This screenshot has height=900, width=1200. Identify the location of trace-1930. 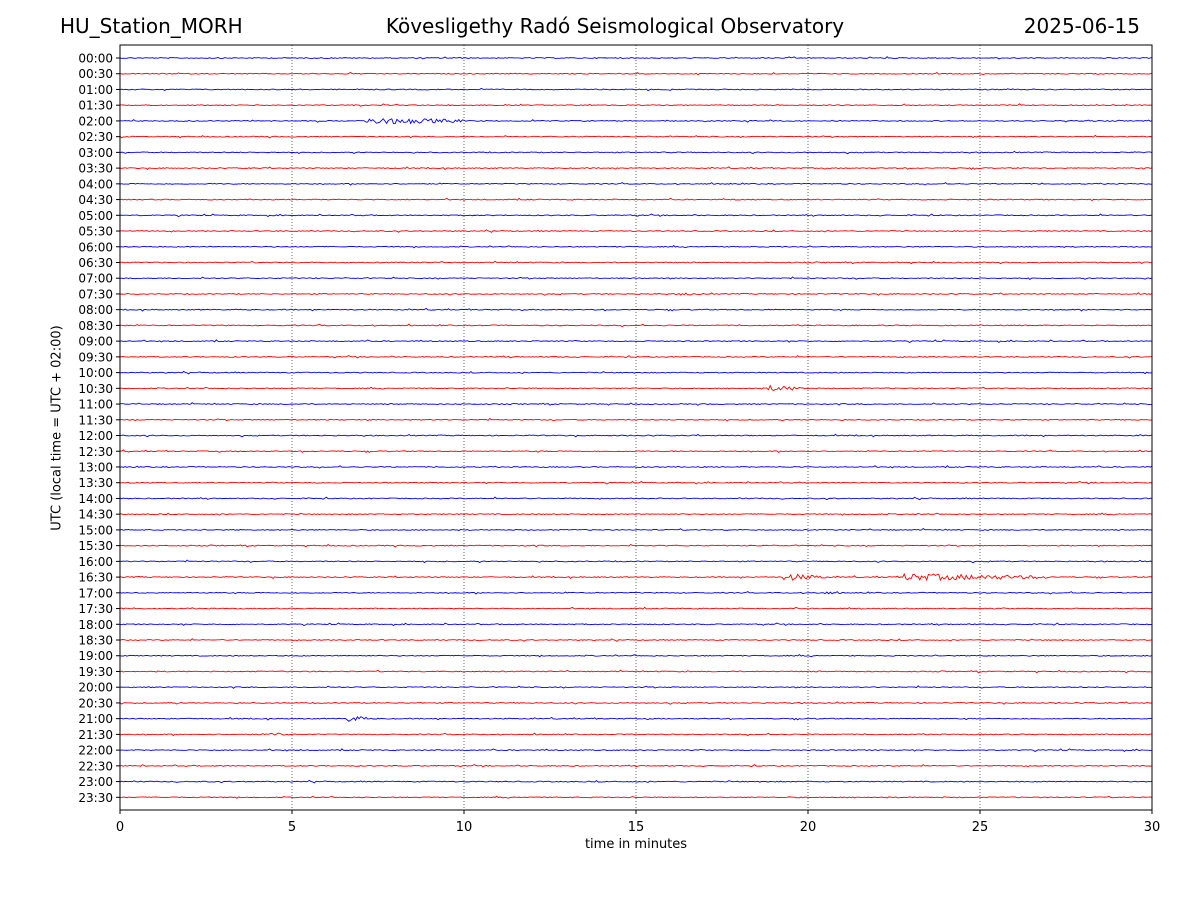
(636, 671).